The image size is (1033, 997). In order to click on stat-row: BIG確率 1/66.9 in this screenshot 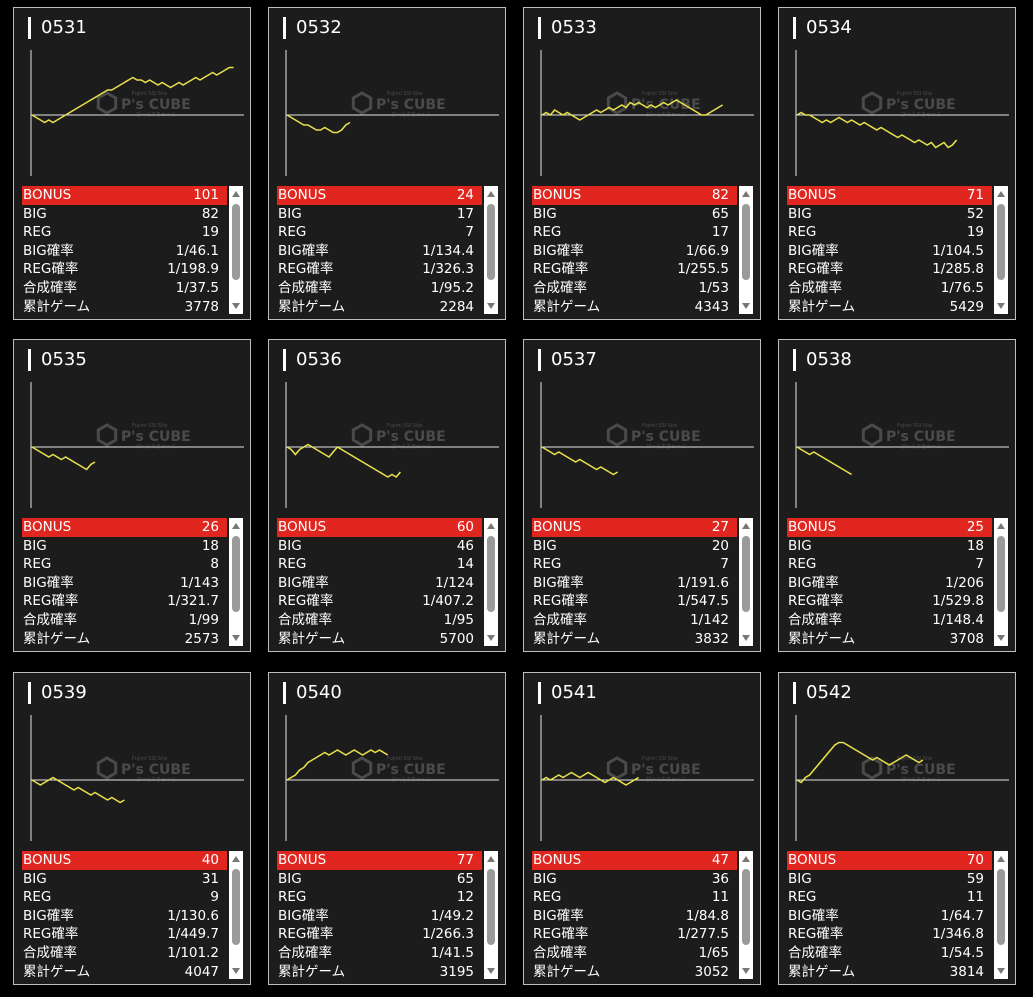, I will do `click(634, 251)`.